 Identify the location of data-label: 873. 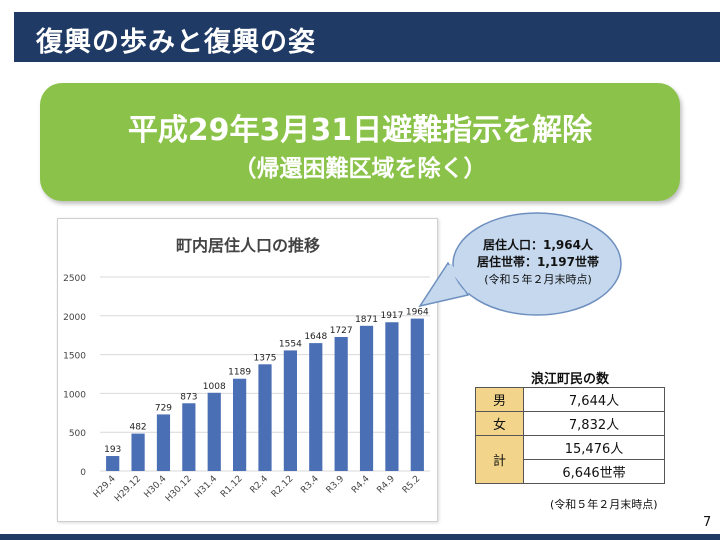
(188, 397).